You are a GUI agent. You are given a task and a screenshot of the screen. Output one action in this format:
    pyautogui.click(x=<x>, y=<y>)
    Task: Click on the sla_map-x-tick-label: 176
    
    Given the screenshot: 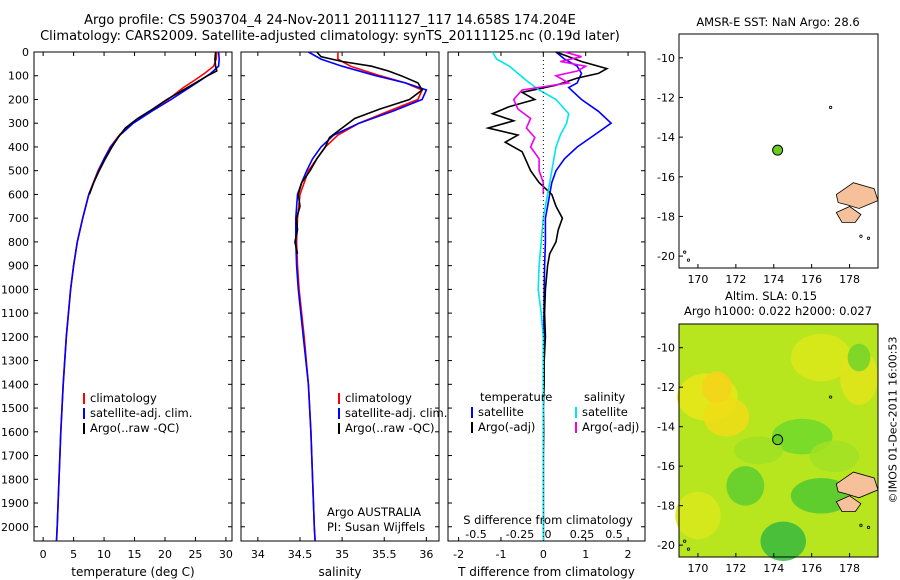 What is the action you would take?
    pyautogui.click(x=811, y=568)
    